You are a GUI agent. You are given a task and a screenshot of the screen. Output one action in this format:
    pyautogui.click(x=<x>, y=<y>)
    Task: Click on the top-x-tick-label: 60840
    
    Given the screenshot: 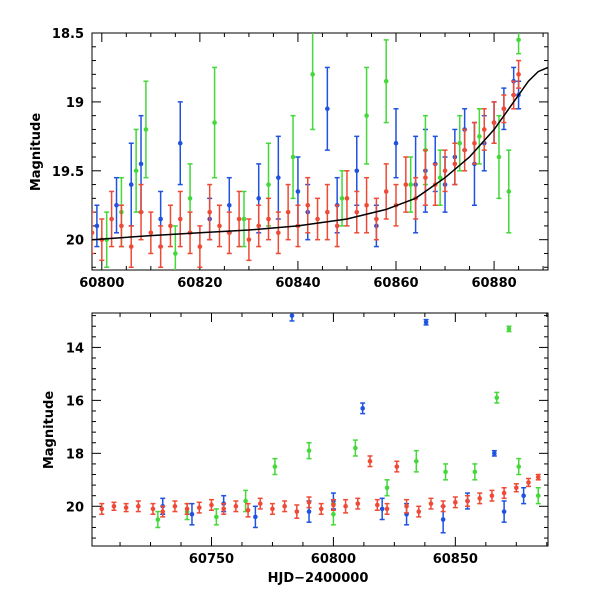 What is the action you would take?
    pyautogui.click(x=297, y=283)
    